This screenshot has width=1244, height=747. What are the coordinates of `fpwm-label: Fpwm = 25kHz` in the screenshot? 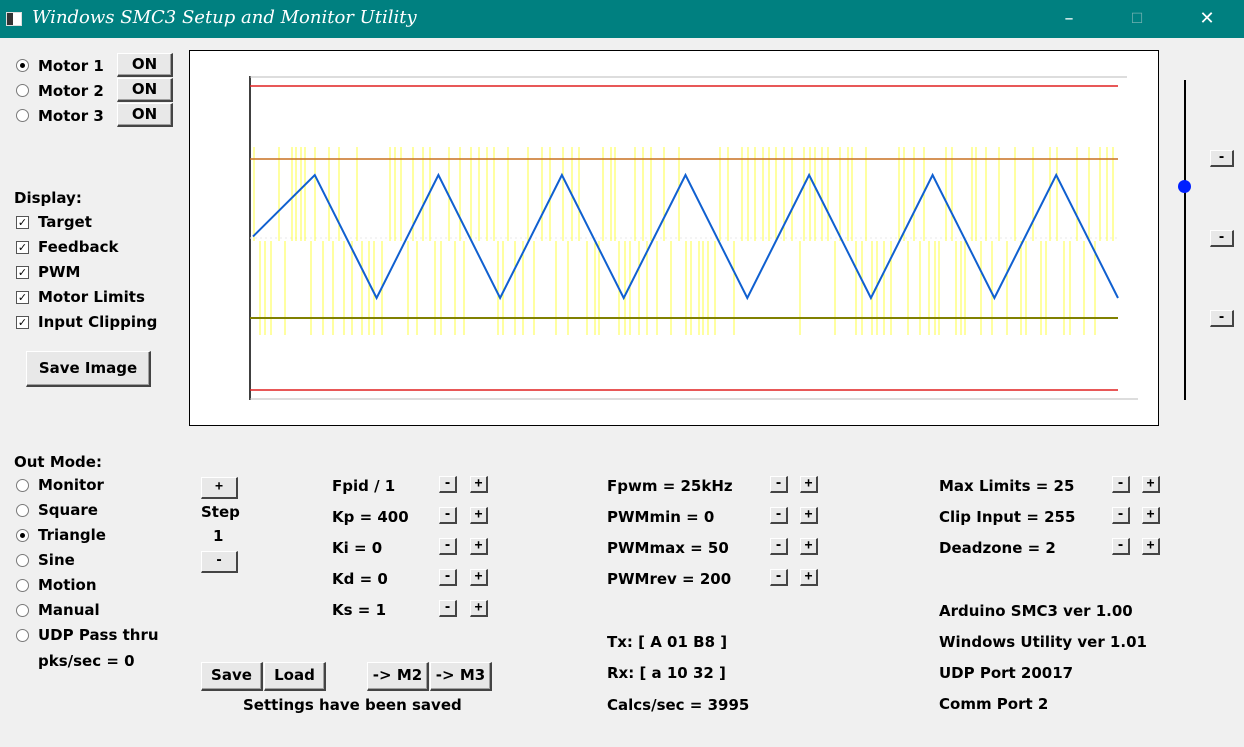 It's located at (670, 486).